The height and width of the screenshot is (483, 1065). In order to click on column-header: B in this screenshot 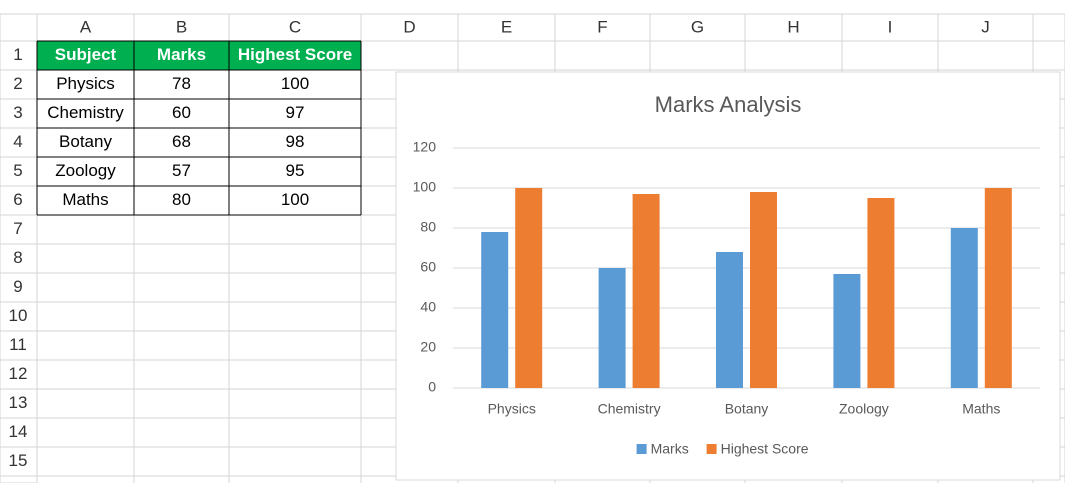, I will do `click(181, 26)`.